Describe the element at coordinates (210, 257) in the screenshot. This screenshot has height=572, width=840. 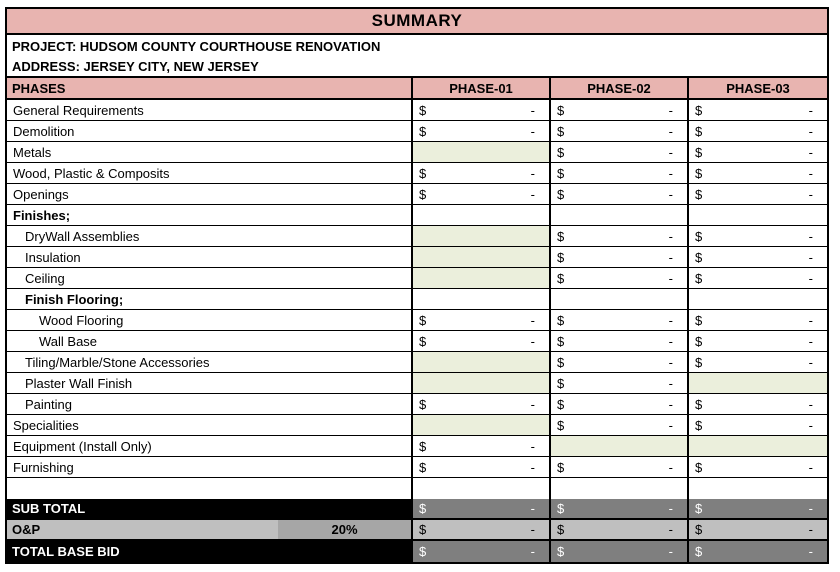
I see `row-label-cell: Insulation` at that location.